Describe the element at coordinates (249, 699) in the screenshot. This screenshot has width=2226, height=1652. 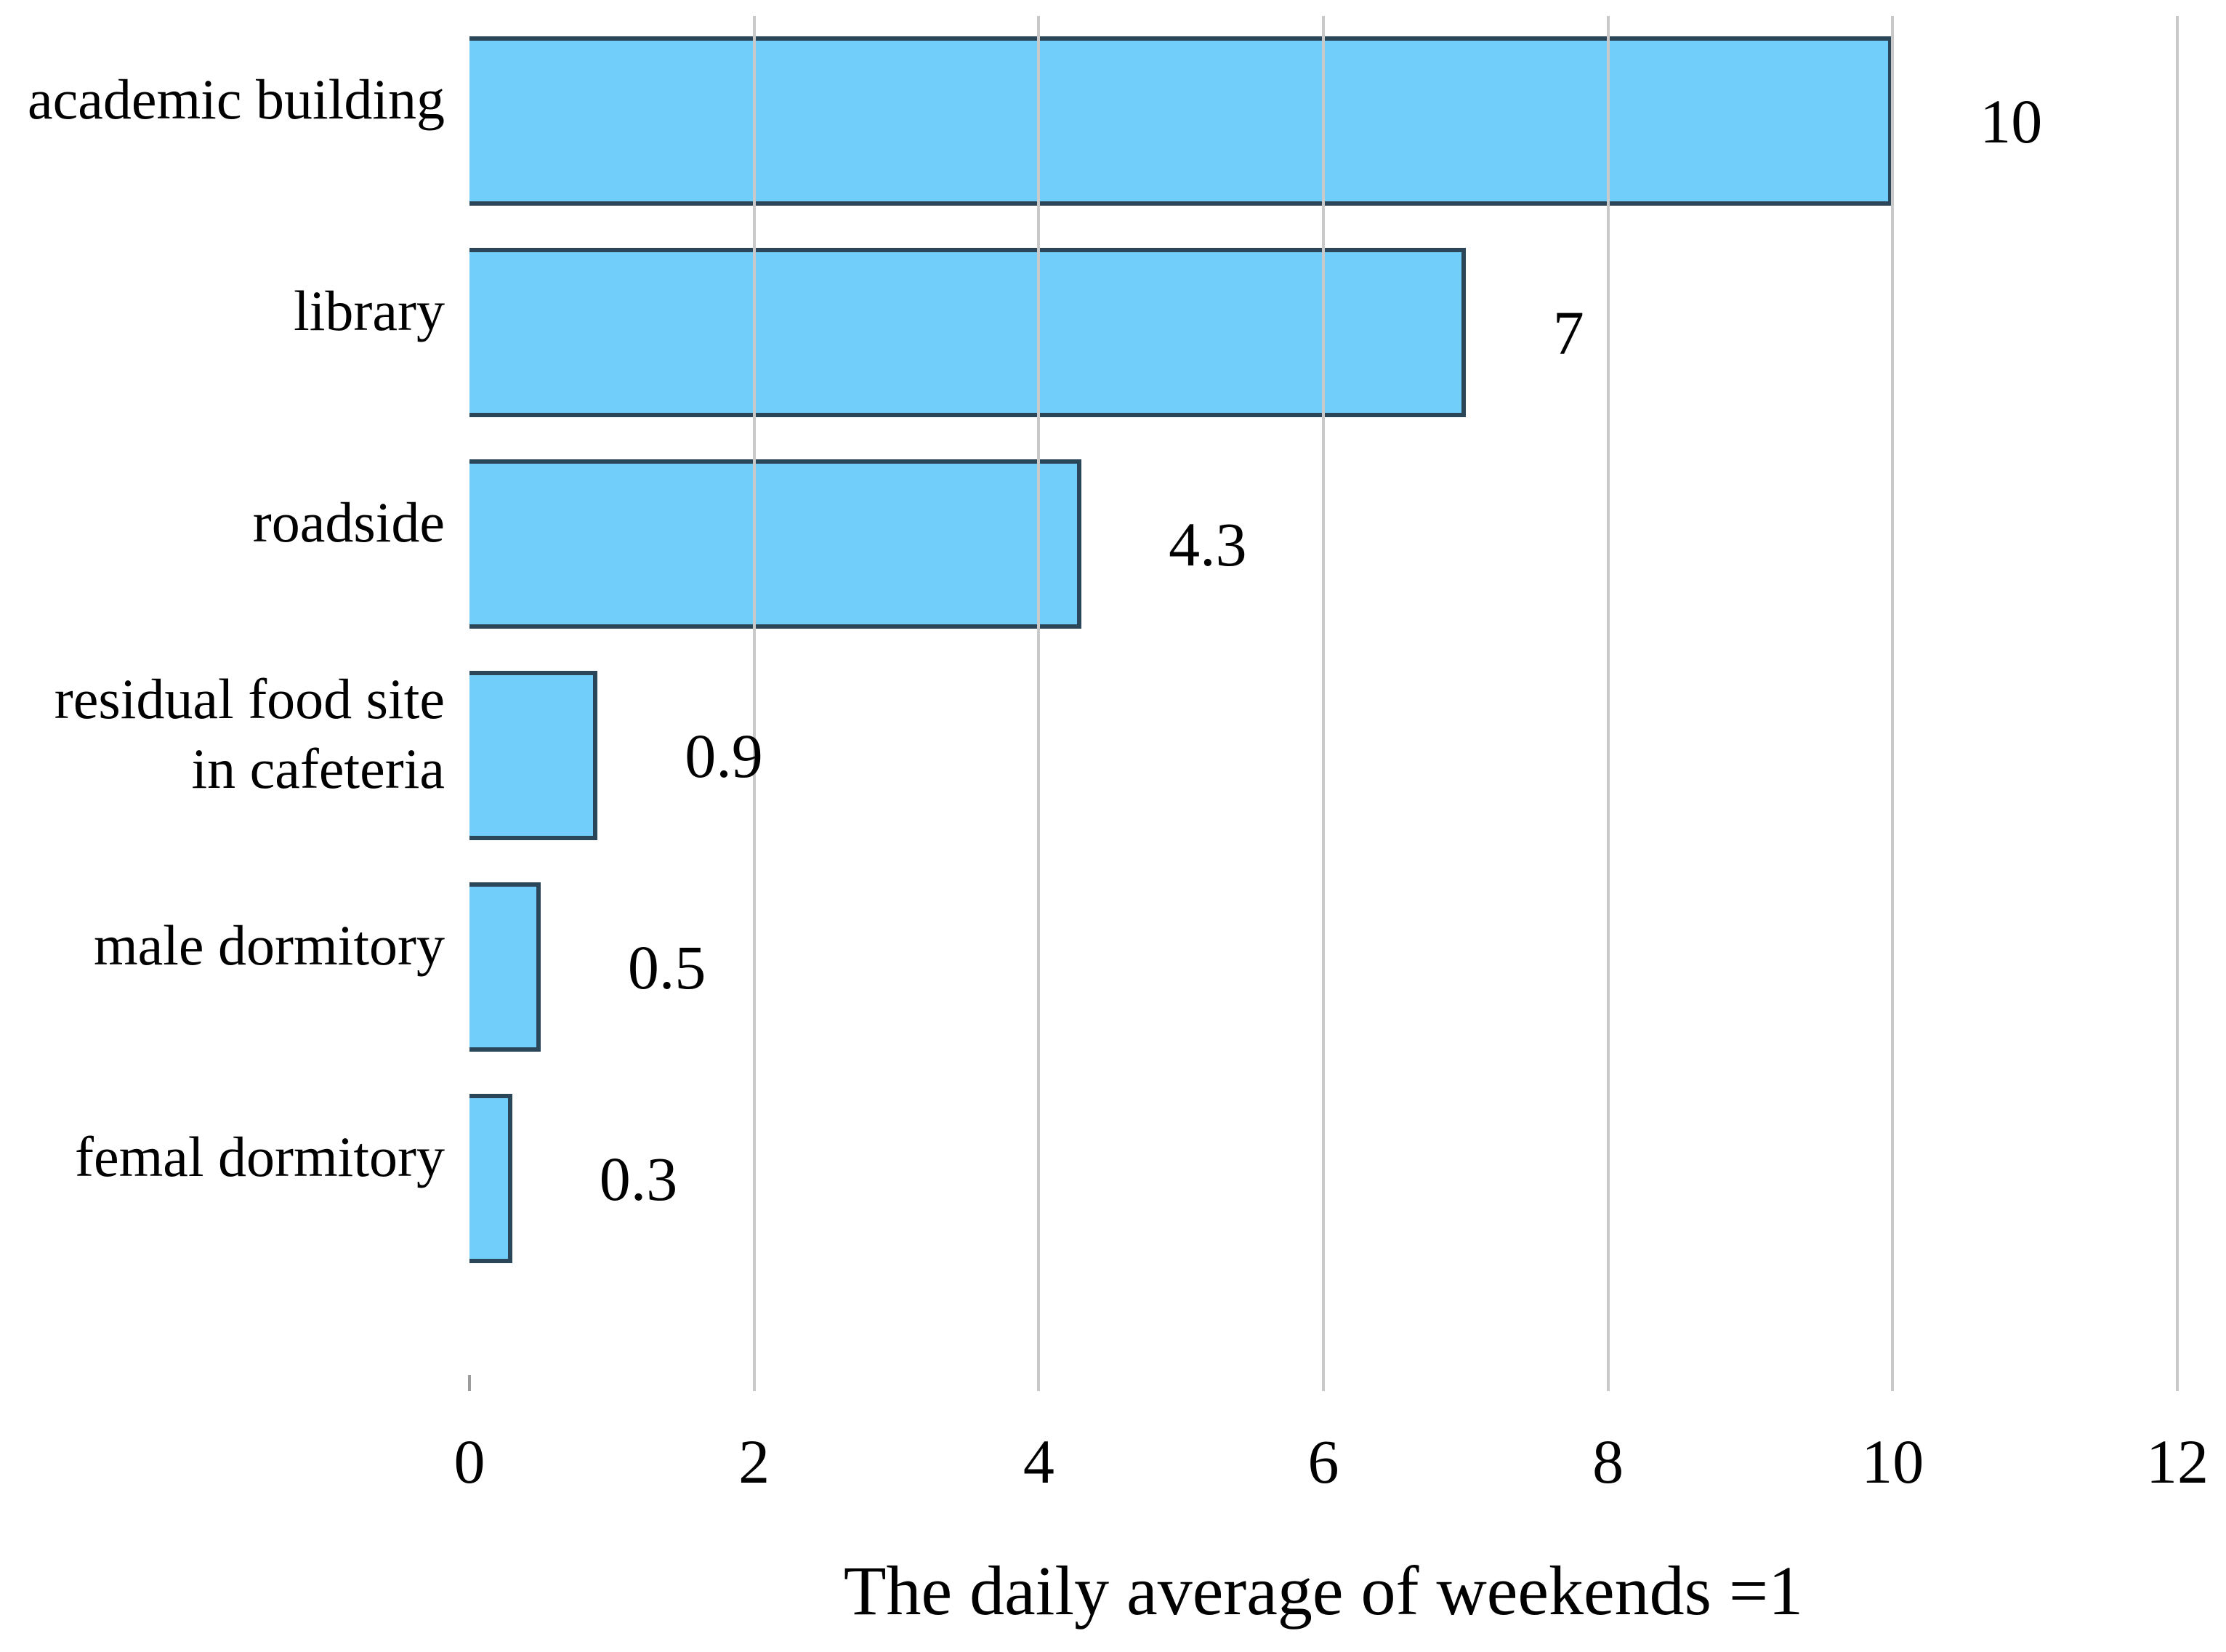
I see `category-label-line: residual food site` at that location.